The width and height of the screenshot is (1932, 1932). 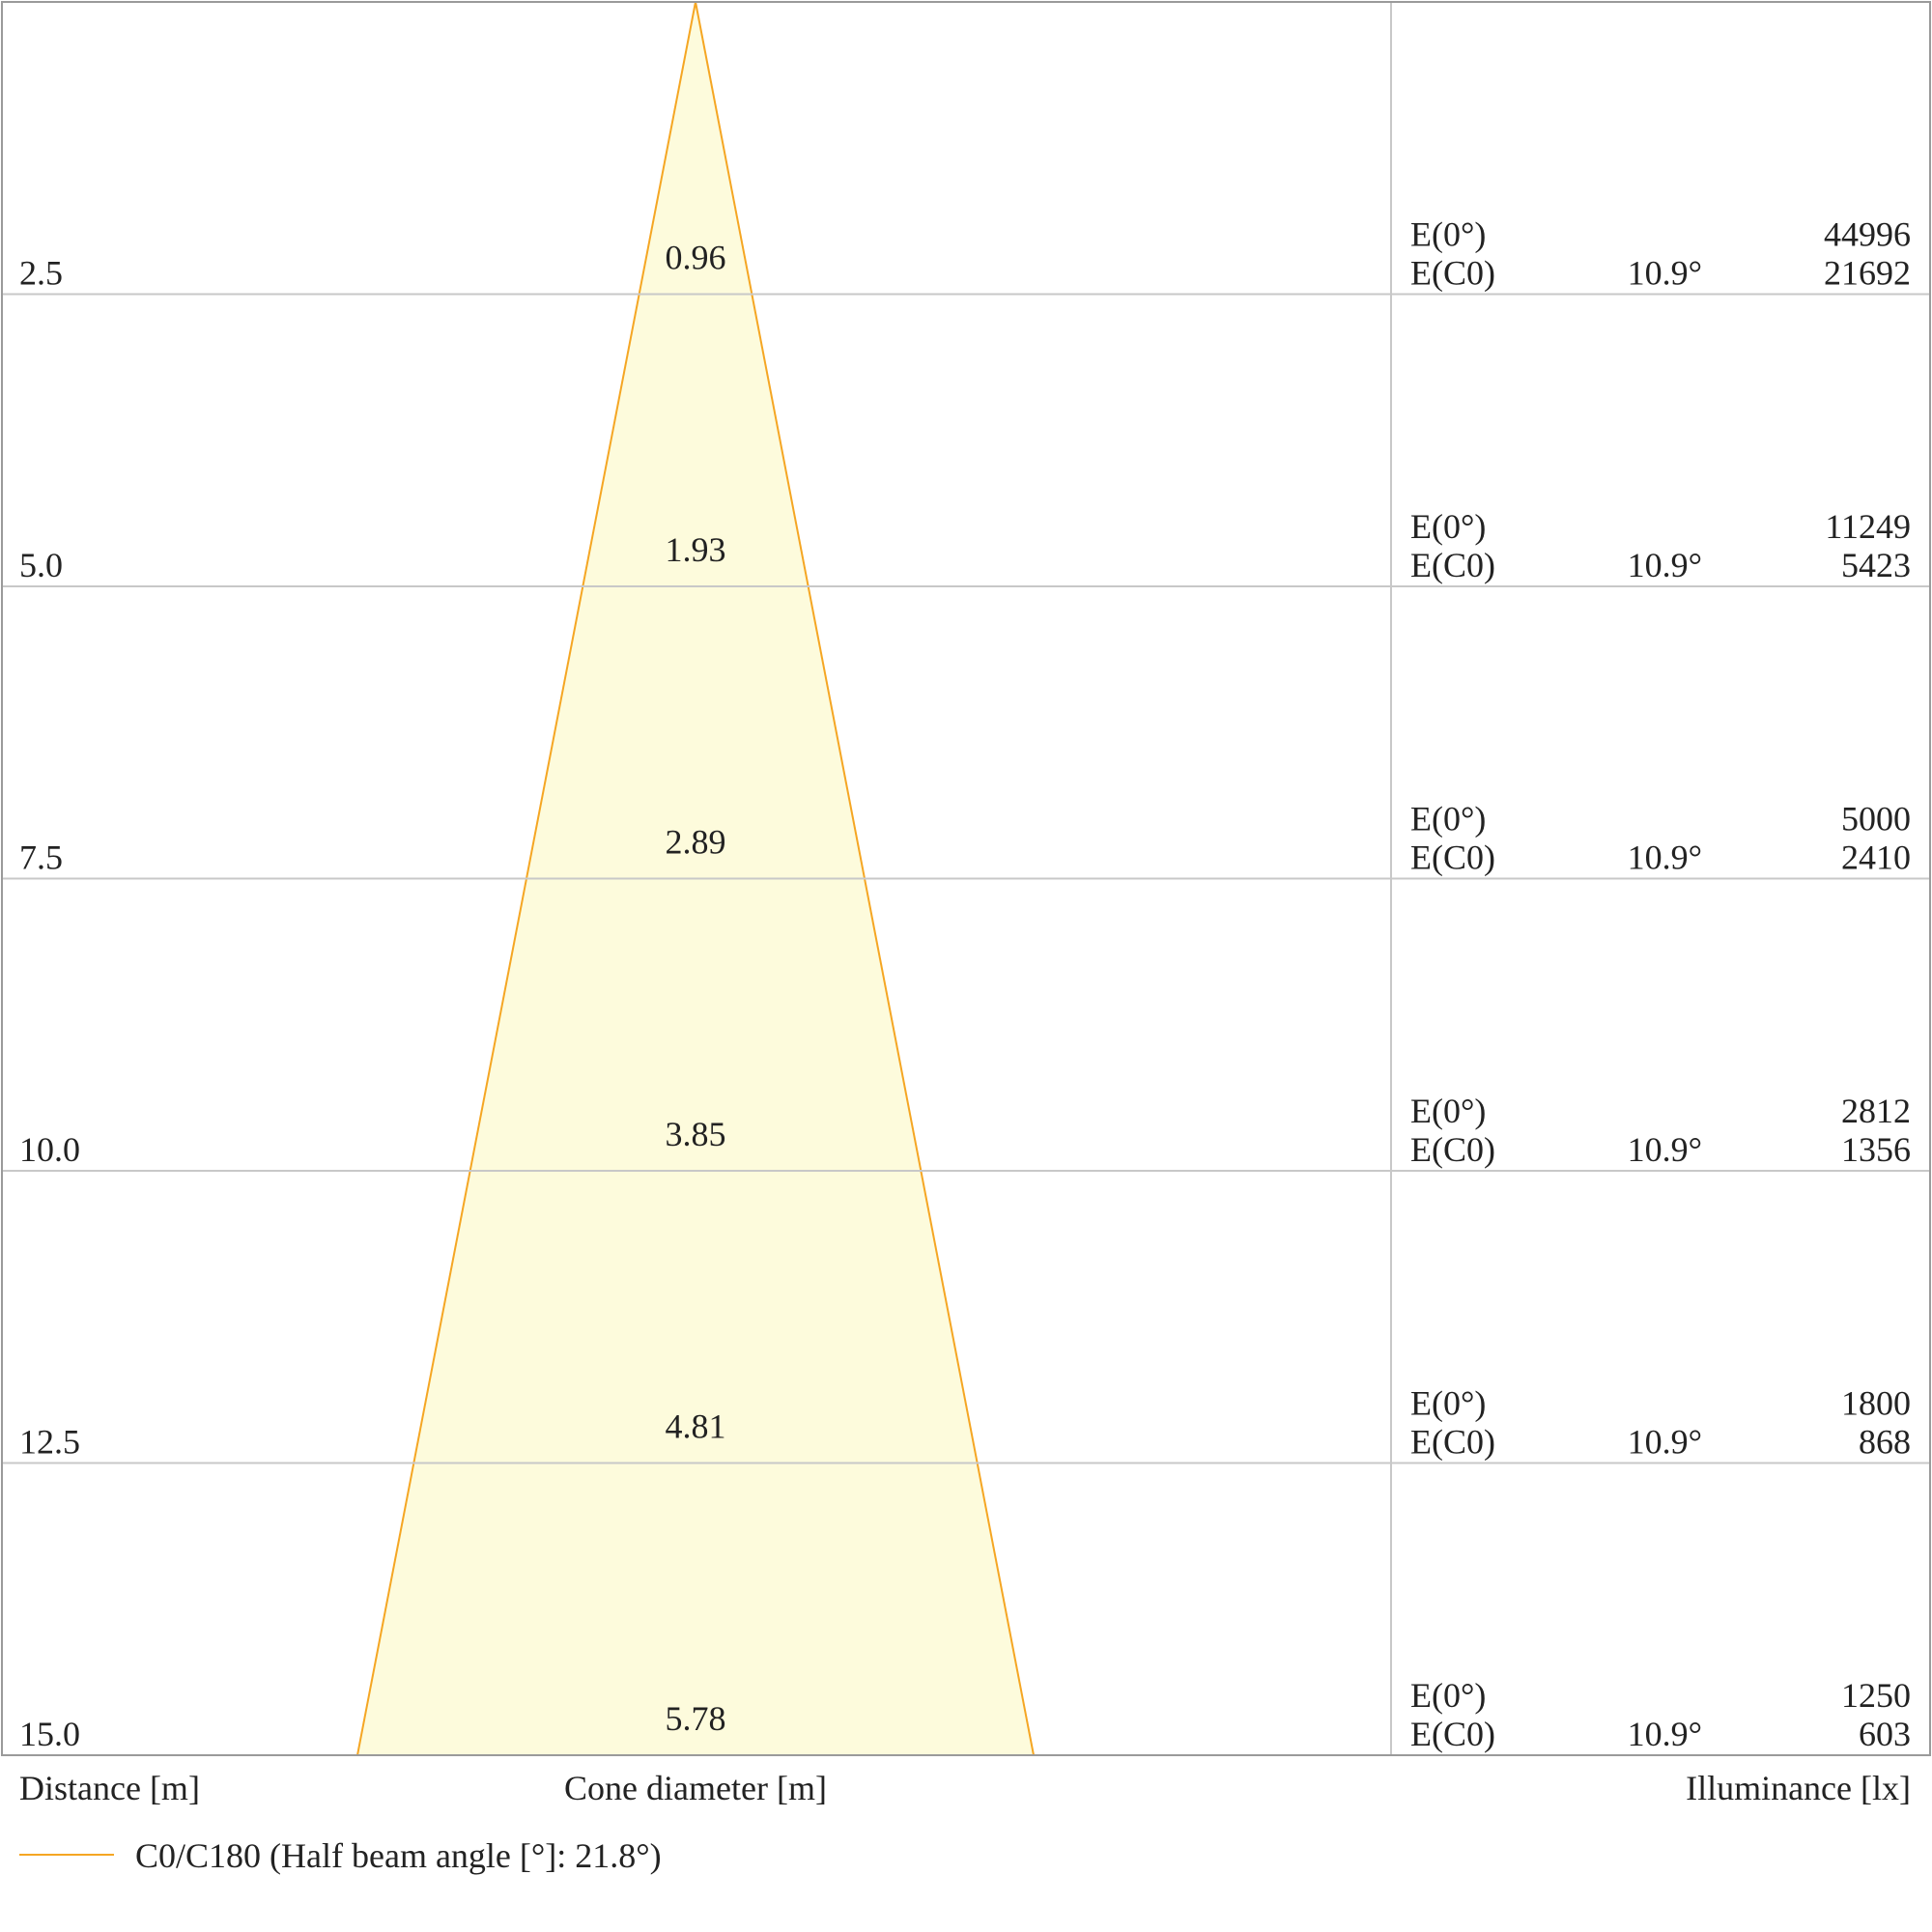 What do you see at coordinates (109, 1788) in the screenshot?
I see `x-axis-title: Distance [m]` at bounding box center [109, 1788].